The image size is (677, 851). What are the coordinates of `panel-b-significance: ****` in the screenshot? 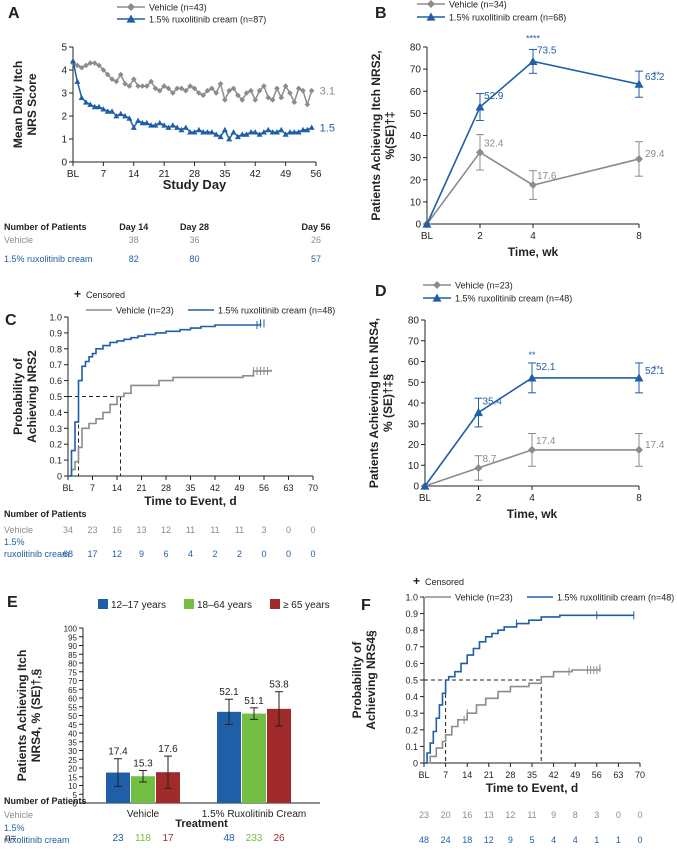 It's located at (533, 38).